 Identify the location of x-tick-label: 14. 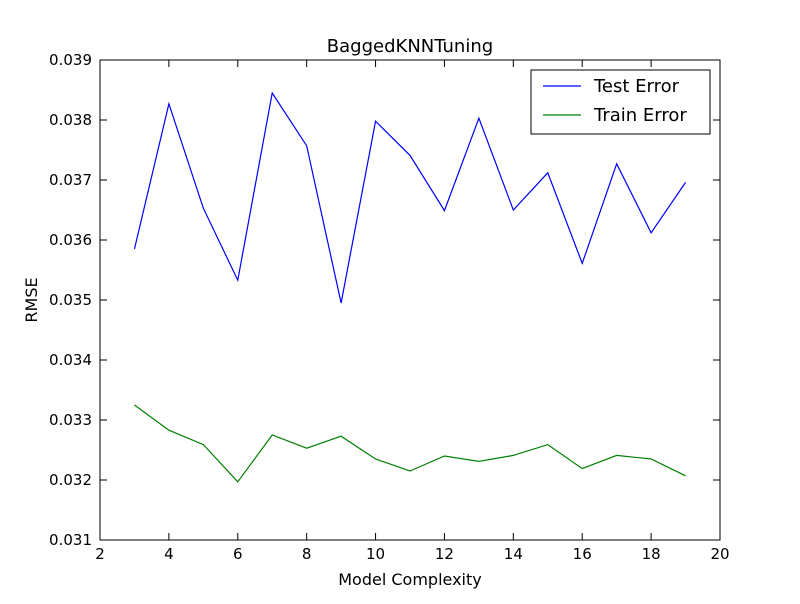
(513, 554).